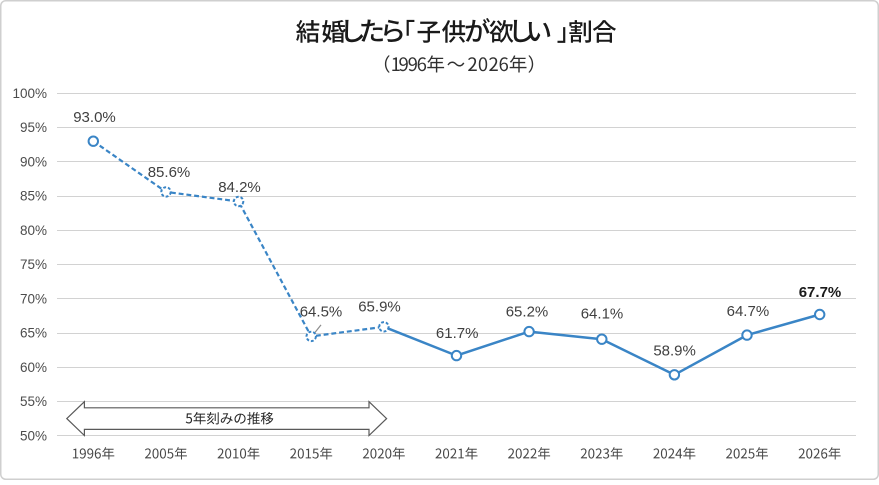  Describe the element at coordinates (33, 435) in the screenshot. I see `svg-text: 50%` at that location.